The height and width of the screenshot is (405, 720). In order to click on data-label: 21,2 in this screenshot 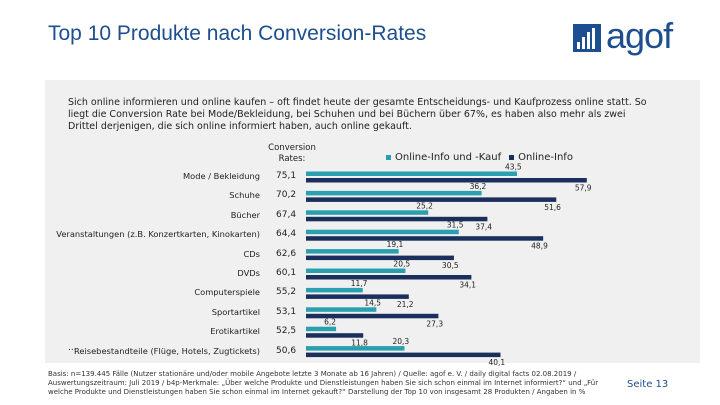, I will do `click(405, 304)`.